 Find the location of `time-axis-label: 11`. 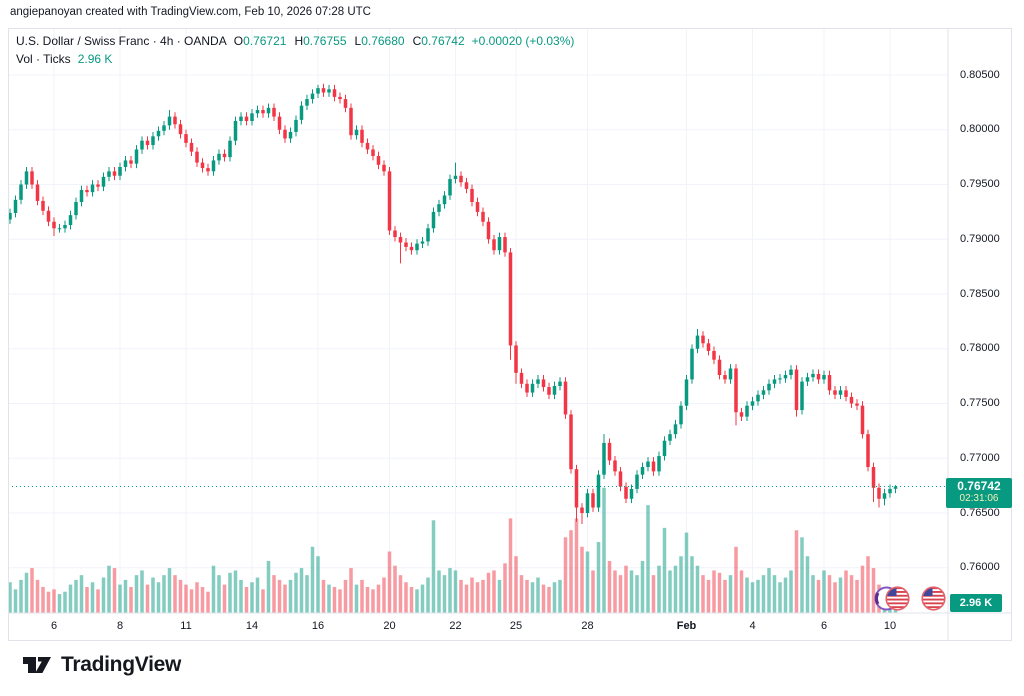

time-axis-label: 11 is located at coordinates (186, 626).